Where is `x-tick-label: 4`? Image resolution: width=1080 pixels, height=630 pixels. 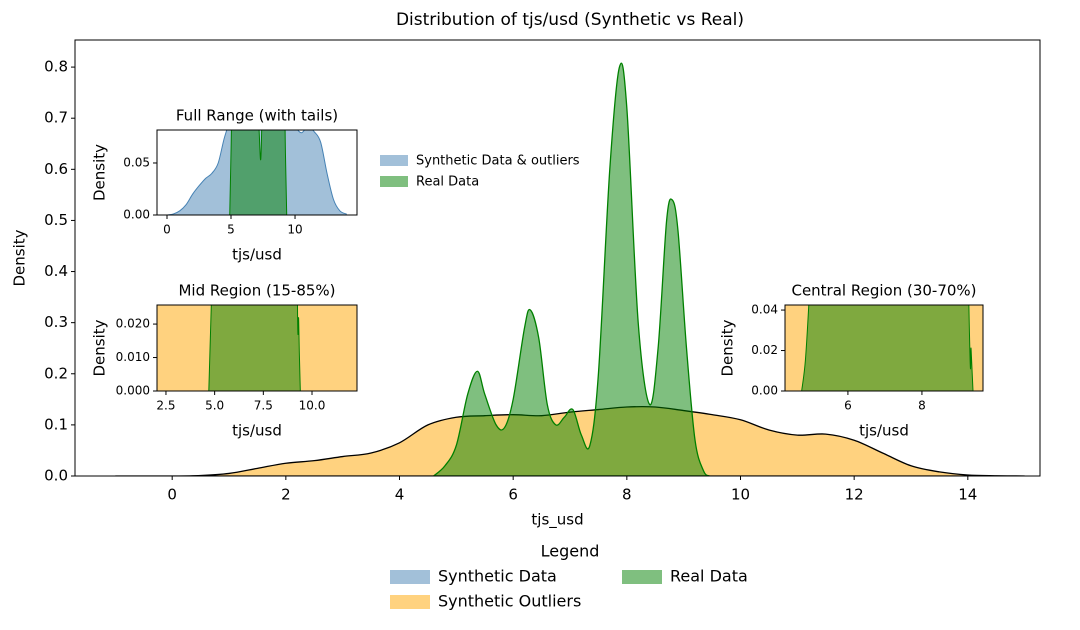 x-tick-label: 4 is located at coordinates (400, 495).